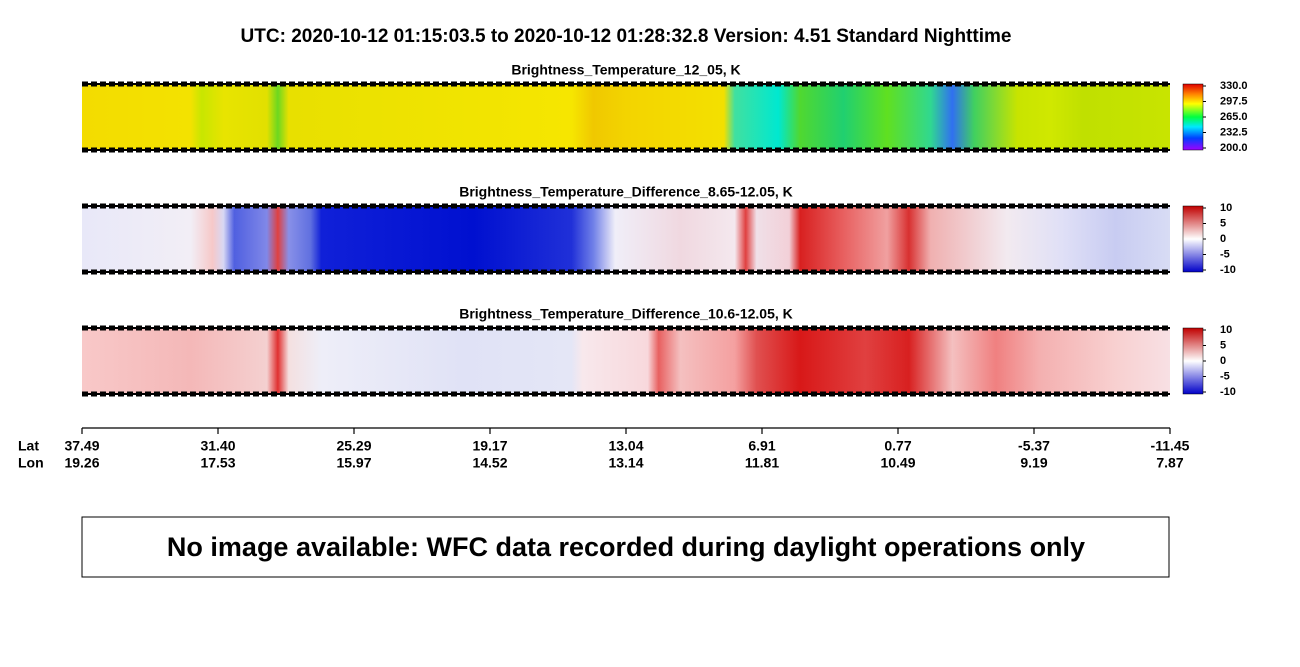  I want to click on lat-axis-label: Lat, so click(28, 446).